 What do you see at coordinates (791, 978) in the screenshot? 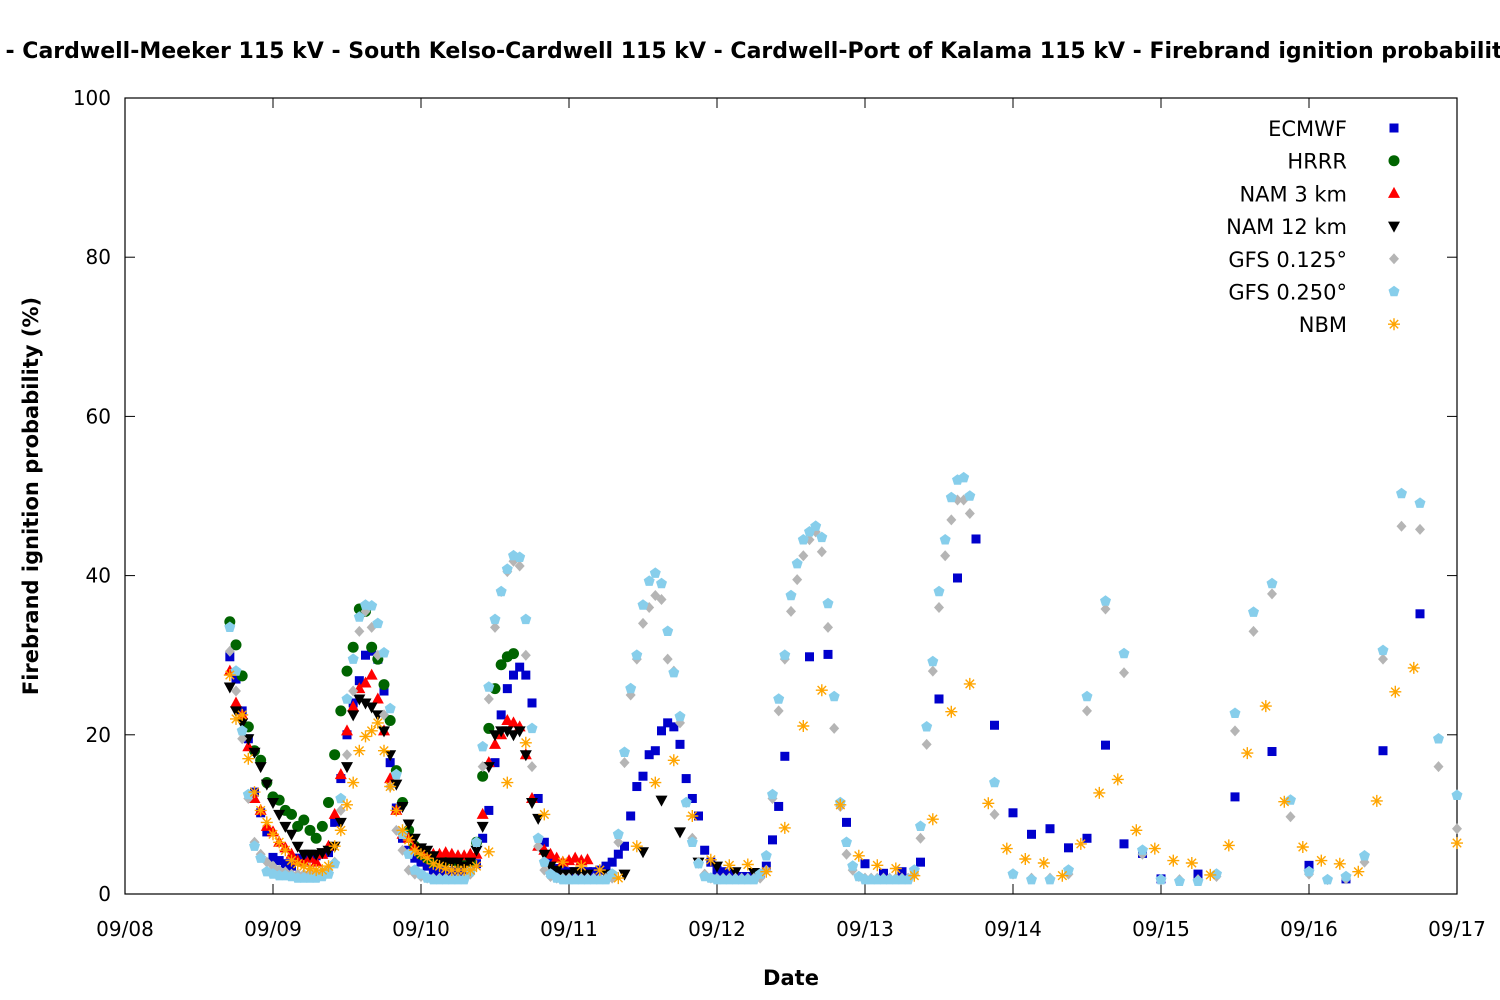
I see `x-axis-label: Date` at bounding box center [791, 978].